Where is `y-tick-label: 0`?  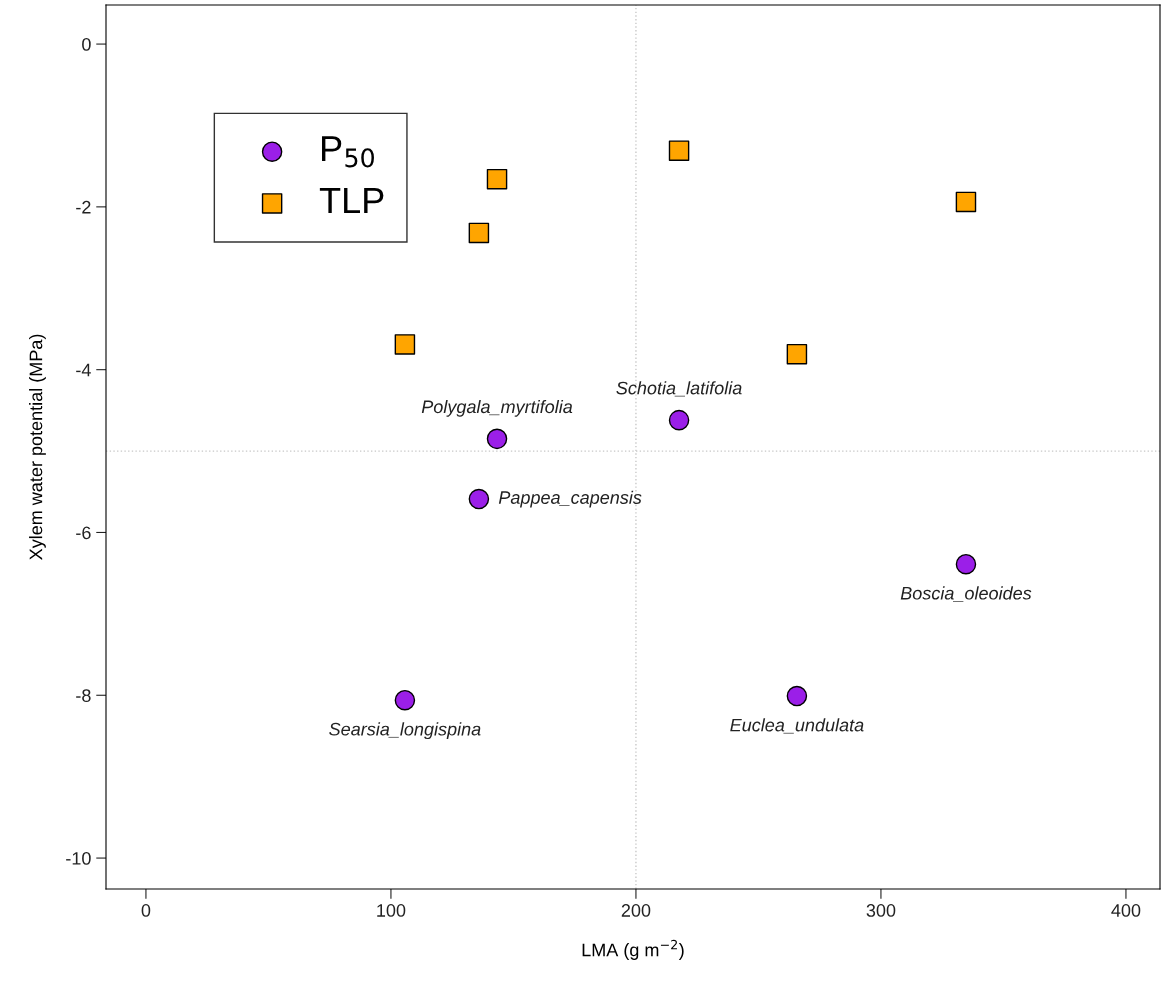
y-tick-label: 0 is located at coordinates (86, 44).